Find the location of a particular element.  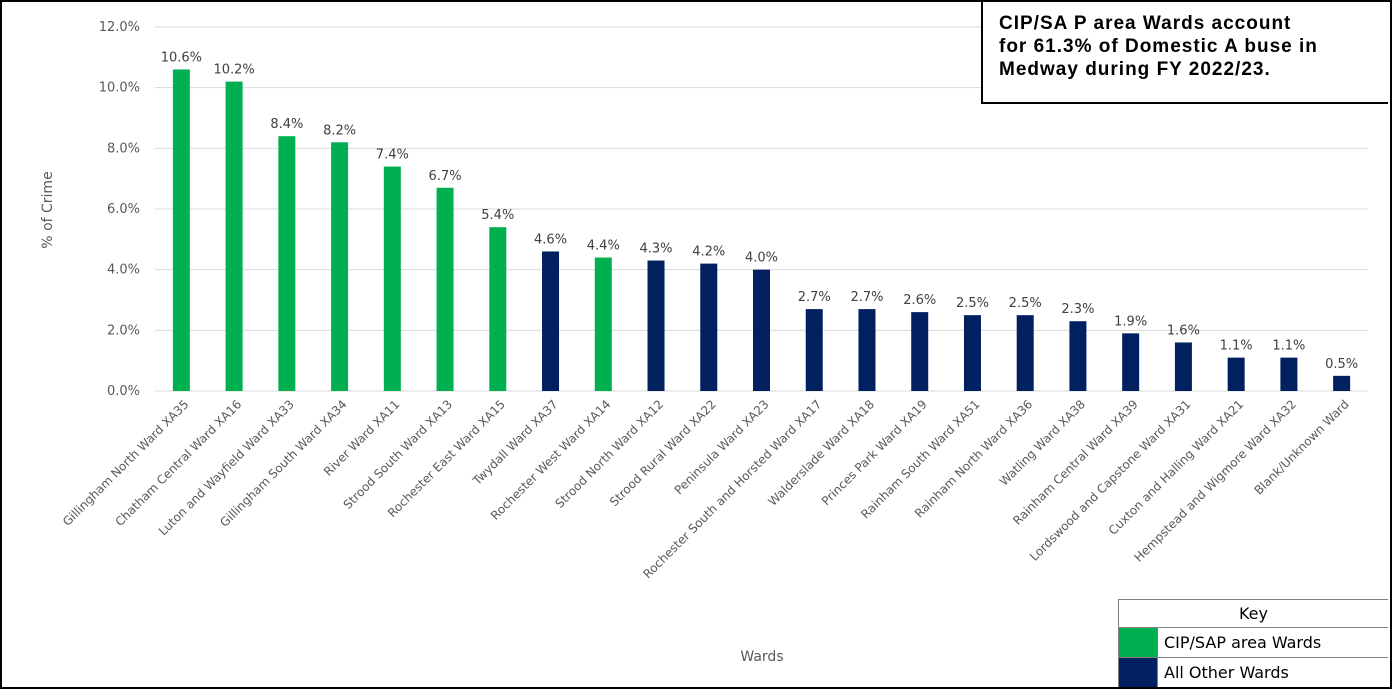

x-tick-label: Strood South Ward XA13 is located at coordinates (398, 454).